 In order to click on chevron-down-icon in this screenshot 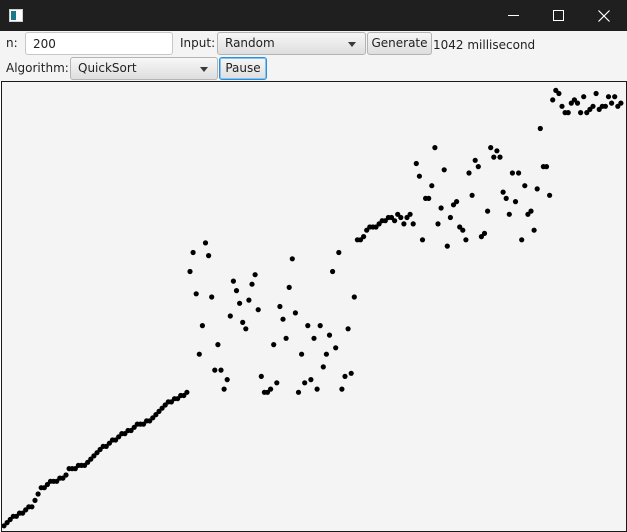, I will do `click(204, 69)`.